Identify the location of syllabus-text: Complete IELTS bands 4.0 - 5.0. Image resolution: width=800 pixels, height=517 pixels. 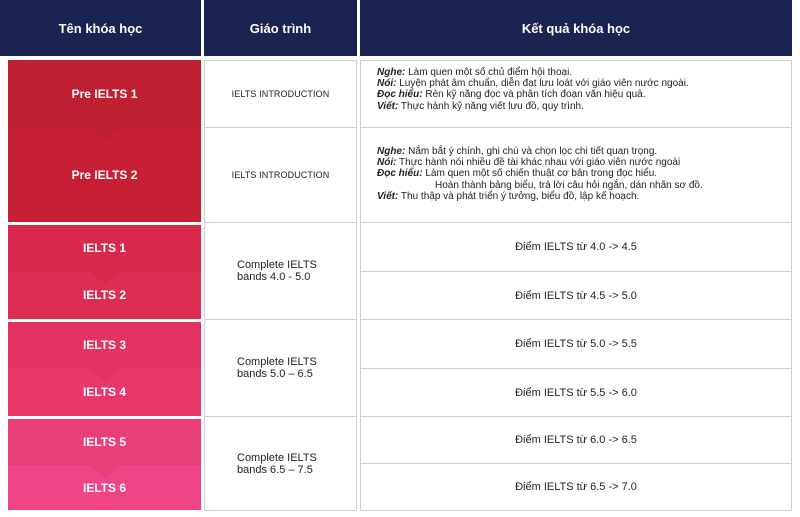
(277, 271).